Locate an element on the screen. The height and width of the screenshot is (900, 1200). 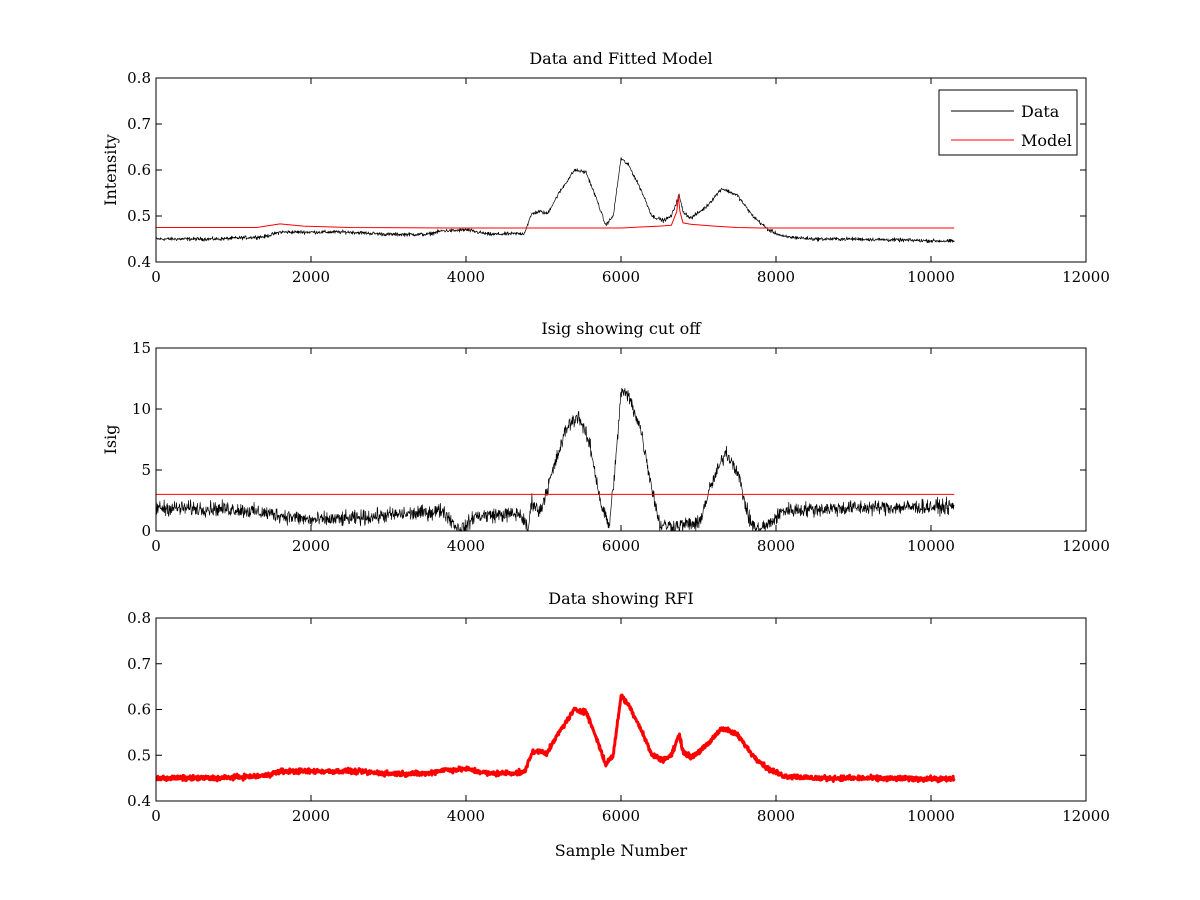
legend-box is located at coordinates (1008, 122).